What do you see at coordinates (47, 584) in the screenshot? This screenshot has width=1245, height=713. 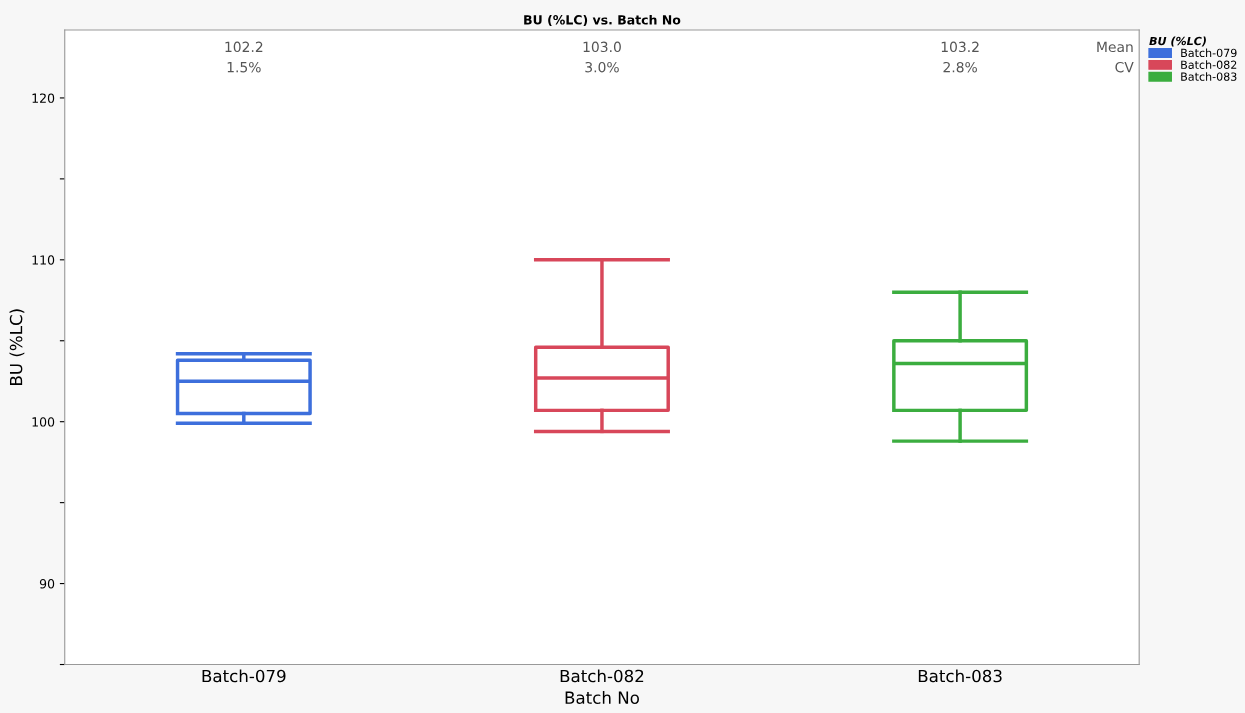 I see `y-tick-label: 90` at bounding box center [47, 584].